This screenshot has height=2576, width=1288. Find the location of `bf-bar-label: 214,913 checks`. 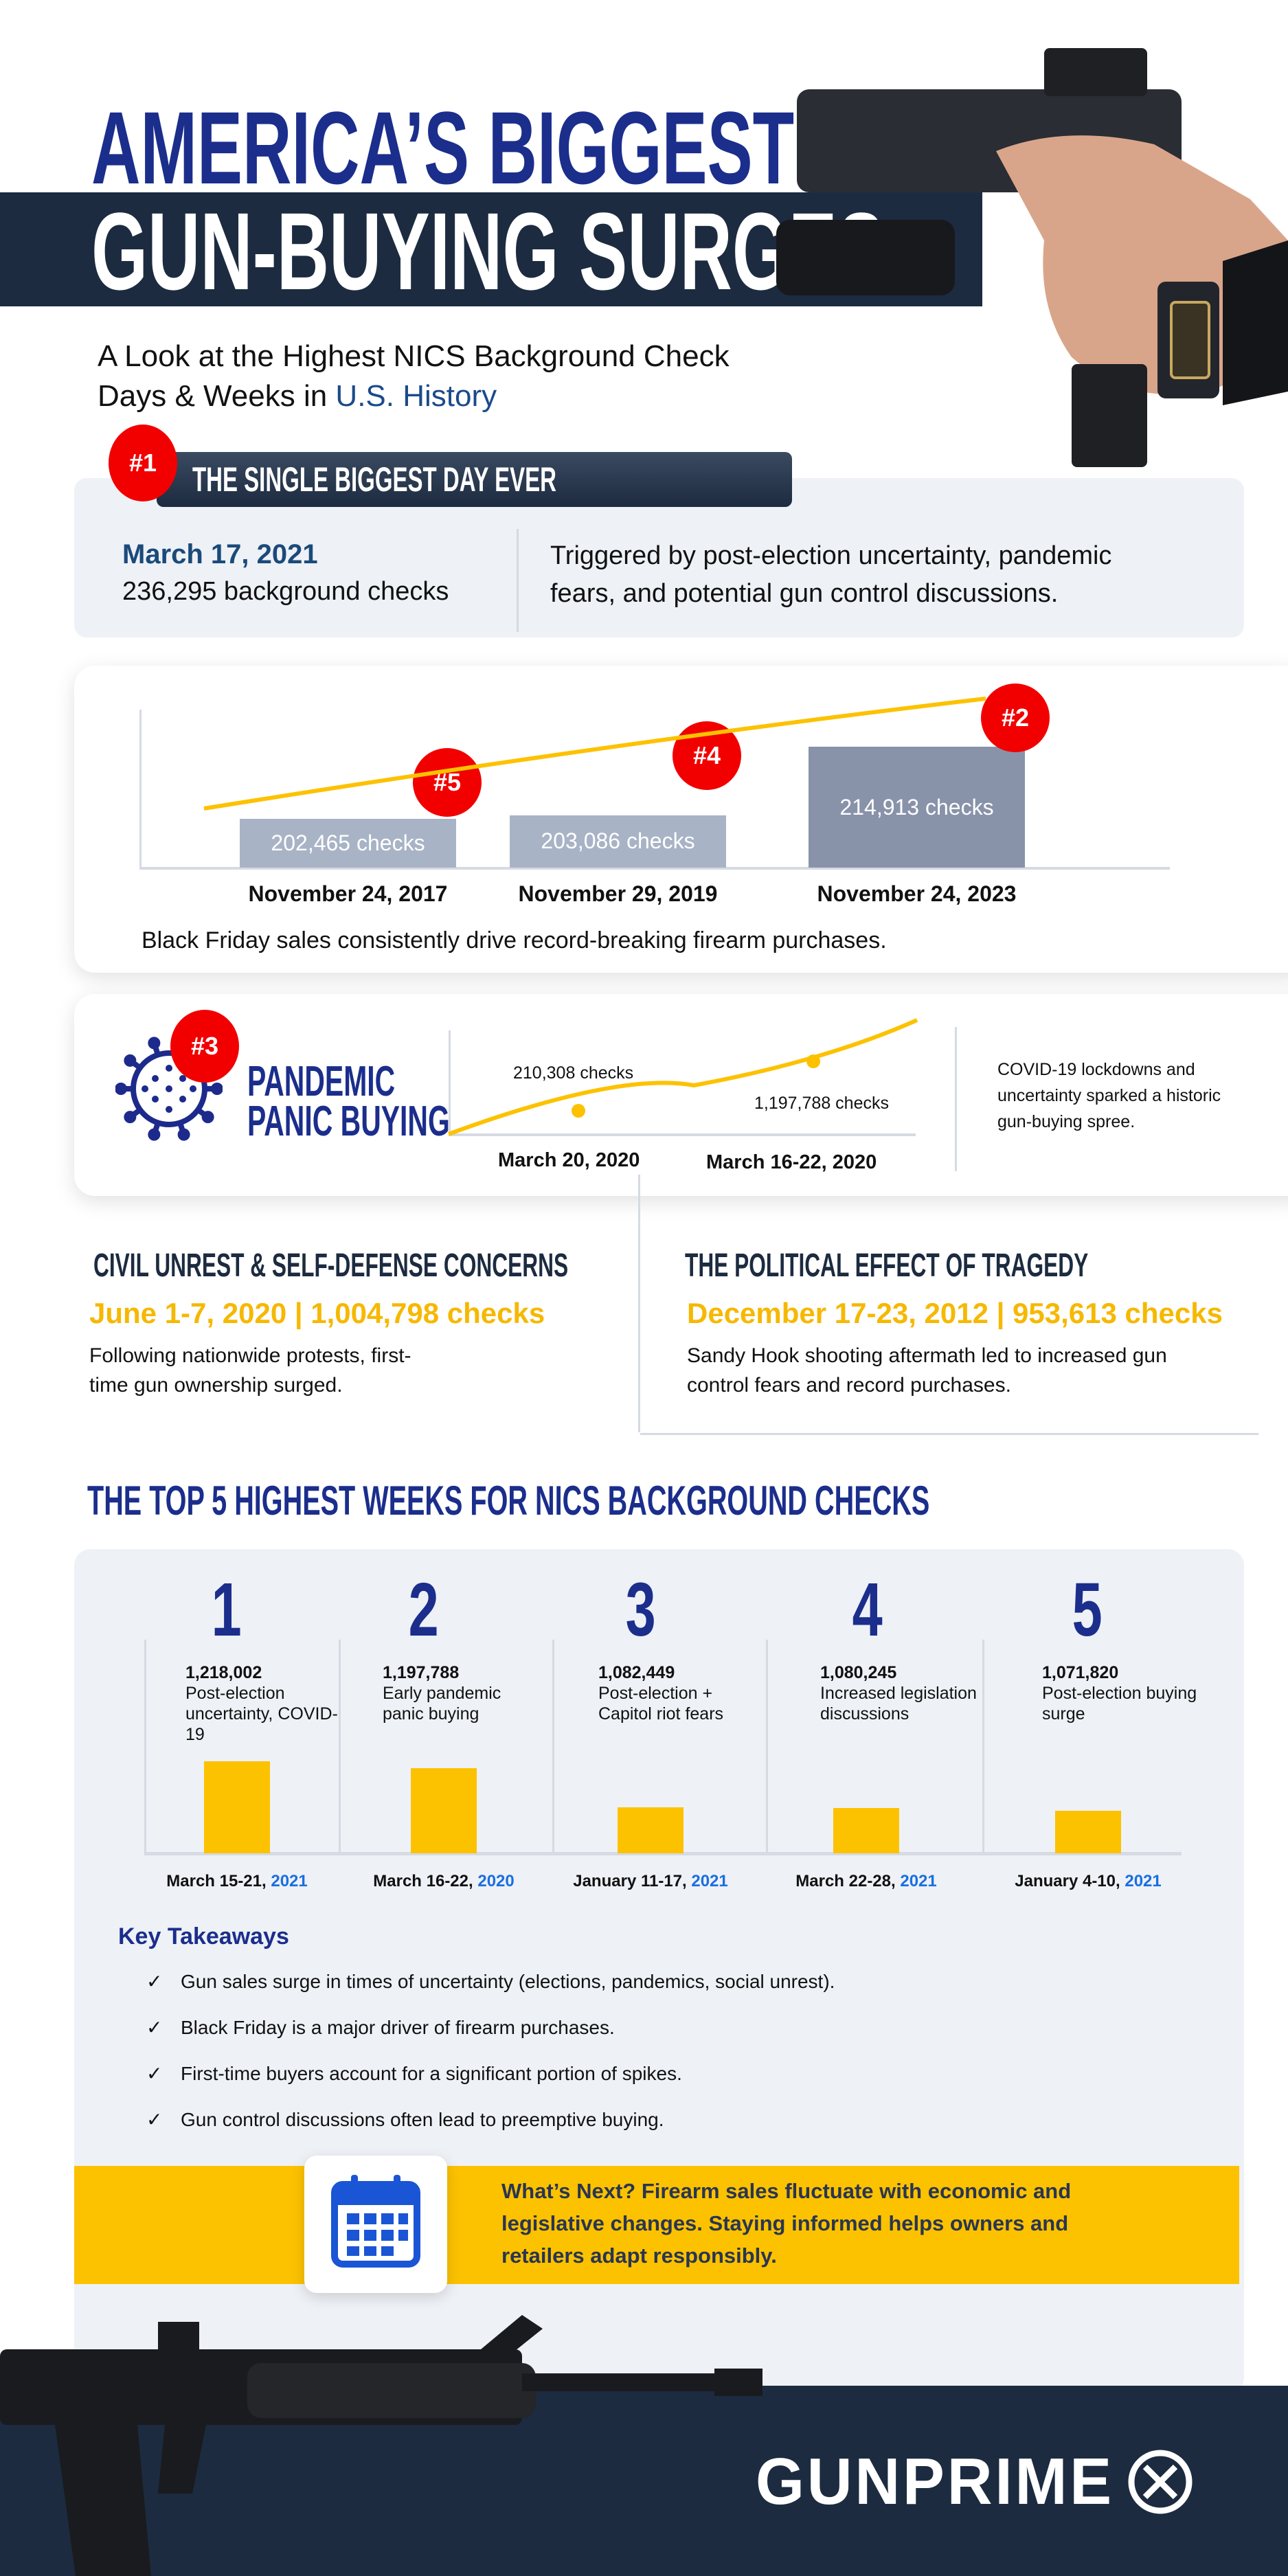

bf-bar-label: 214,913 checks is located at coordinates (916, 807).